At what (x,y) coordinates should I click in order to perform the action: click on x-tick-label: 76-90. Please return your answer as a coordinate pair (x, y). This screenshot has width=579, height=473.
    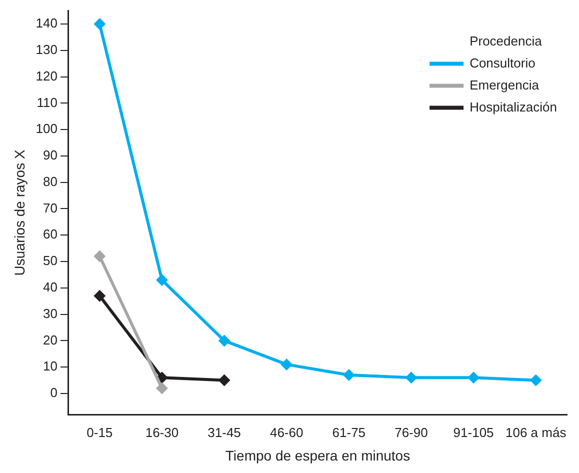
    Looking at the image, I should click on (411, 432).